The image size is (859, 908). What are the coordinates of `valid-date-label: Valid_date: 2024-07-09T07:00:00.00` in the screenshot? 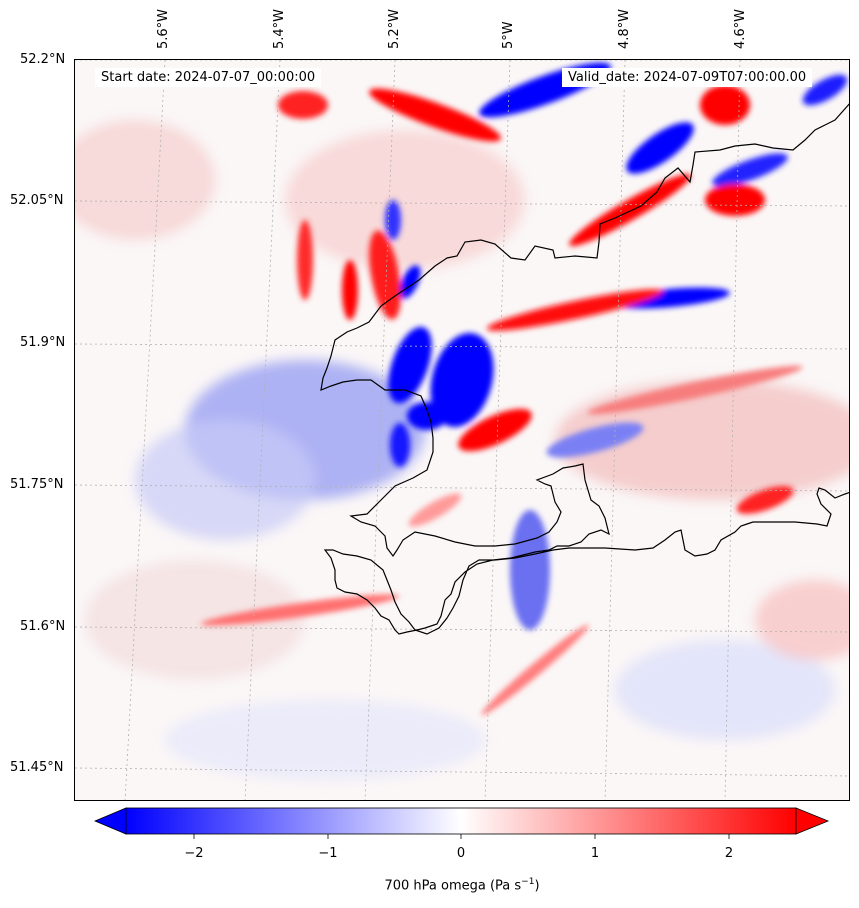 It's located at (687, 77).